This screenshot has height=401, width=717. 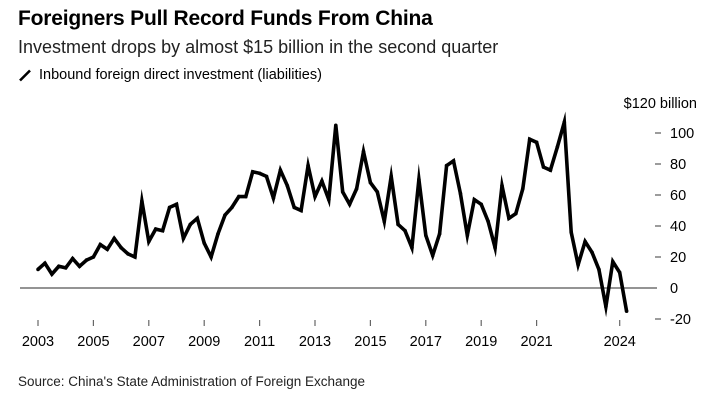 I want to click on line-swatch-icon, so click(x=25, y=75).